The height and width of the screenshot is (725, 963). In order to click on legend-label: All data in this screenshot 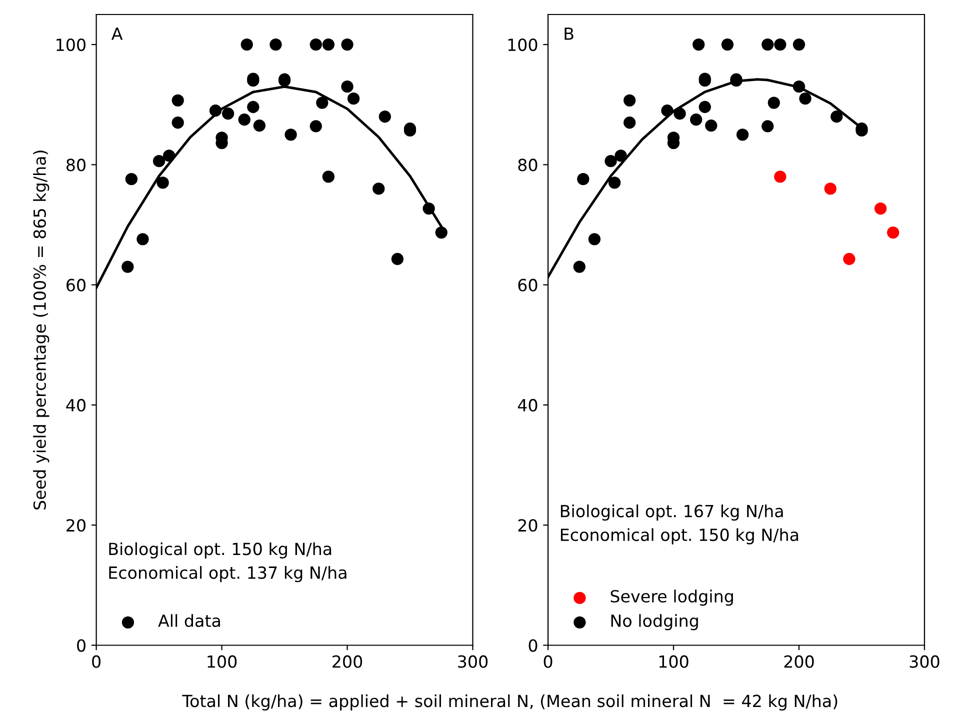, I will do `click(189, 621)`.